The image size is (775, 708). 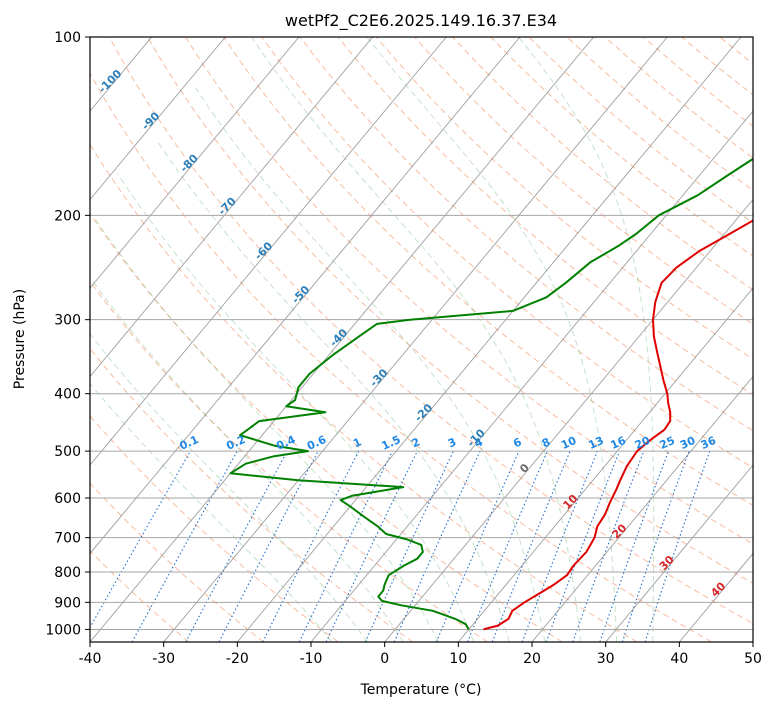 What do you see at coordinates (679, 659) in the screenshot?
I see `x-tick-label: 40` at bounding box center [679, 659].